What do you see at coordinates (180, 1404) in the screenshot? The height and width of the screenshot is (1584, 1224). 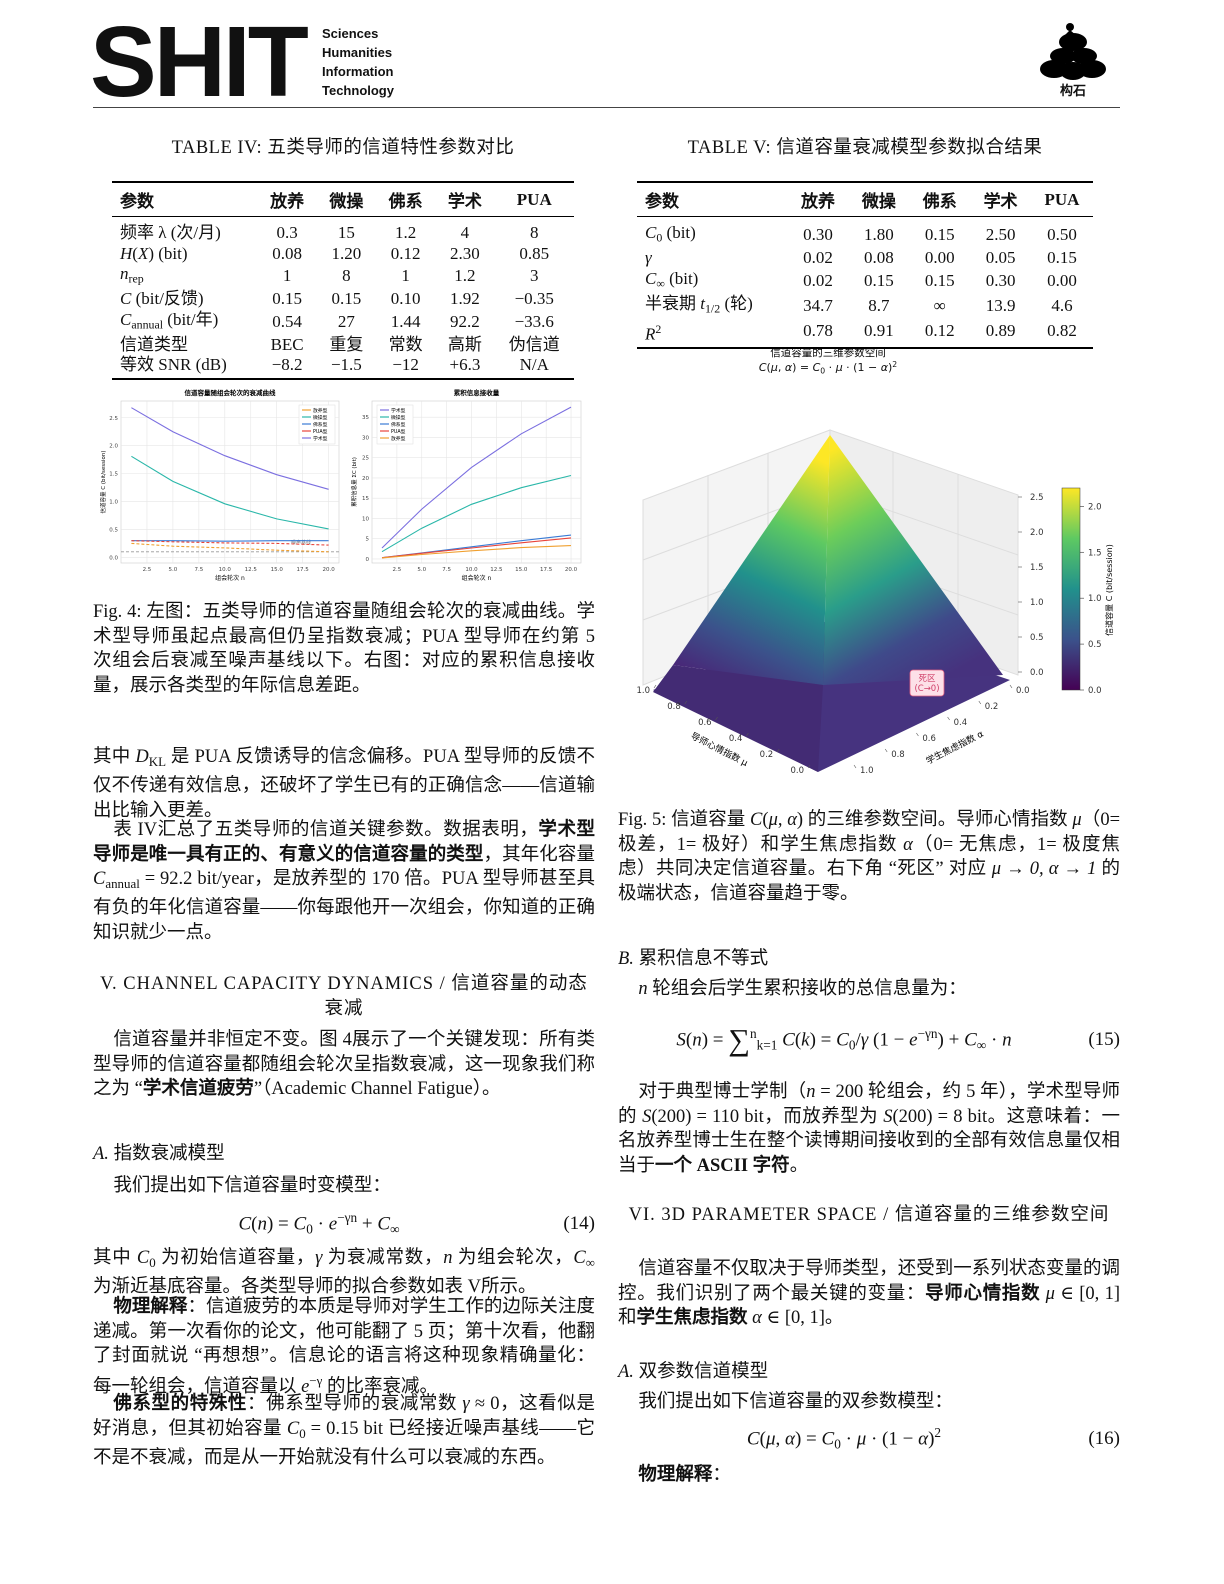 I see `text-run: 佛系型的特殊性` at bounding box center [180, 1404].